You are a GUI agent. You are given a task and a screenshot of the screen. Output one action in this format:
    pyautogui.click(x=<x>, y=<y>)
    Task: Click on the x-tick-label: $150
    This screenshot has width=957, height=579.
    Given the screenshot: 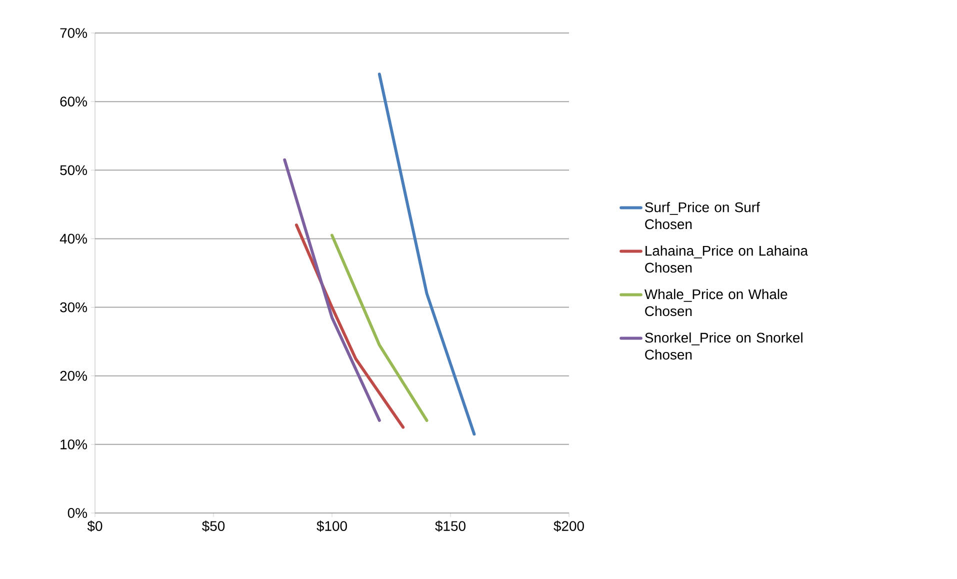 What is the action you would take?
    pyautogui.click(x=450, y=526)
    